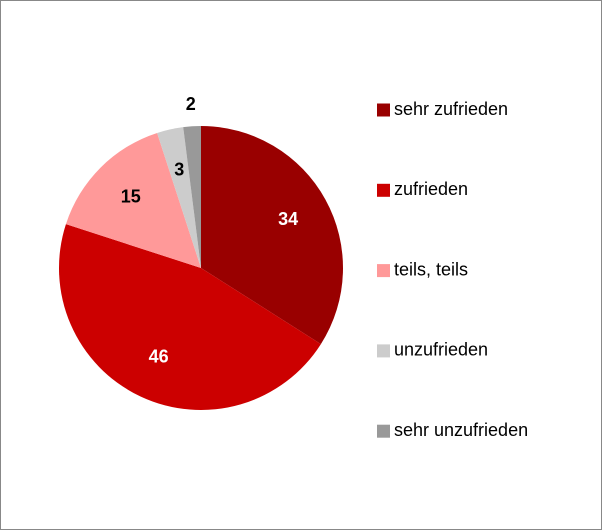 The height and width of the screenshot is (530, 602). I want to click on data-label: 3, so click(179, 170).